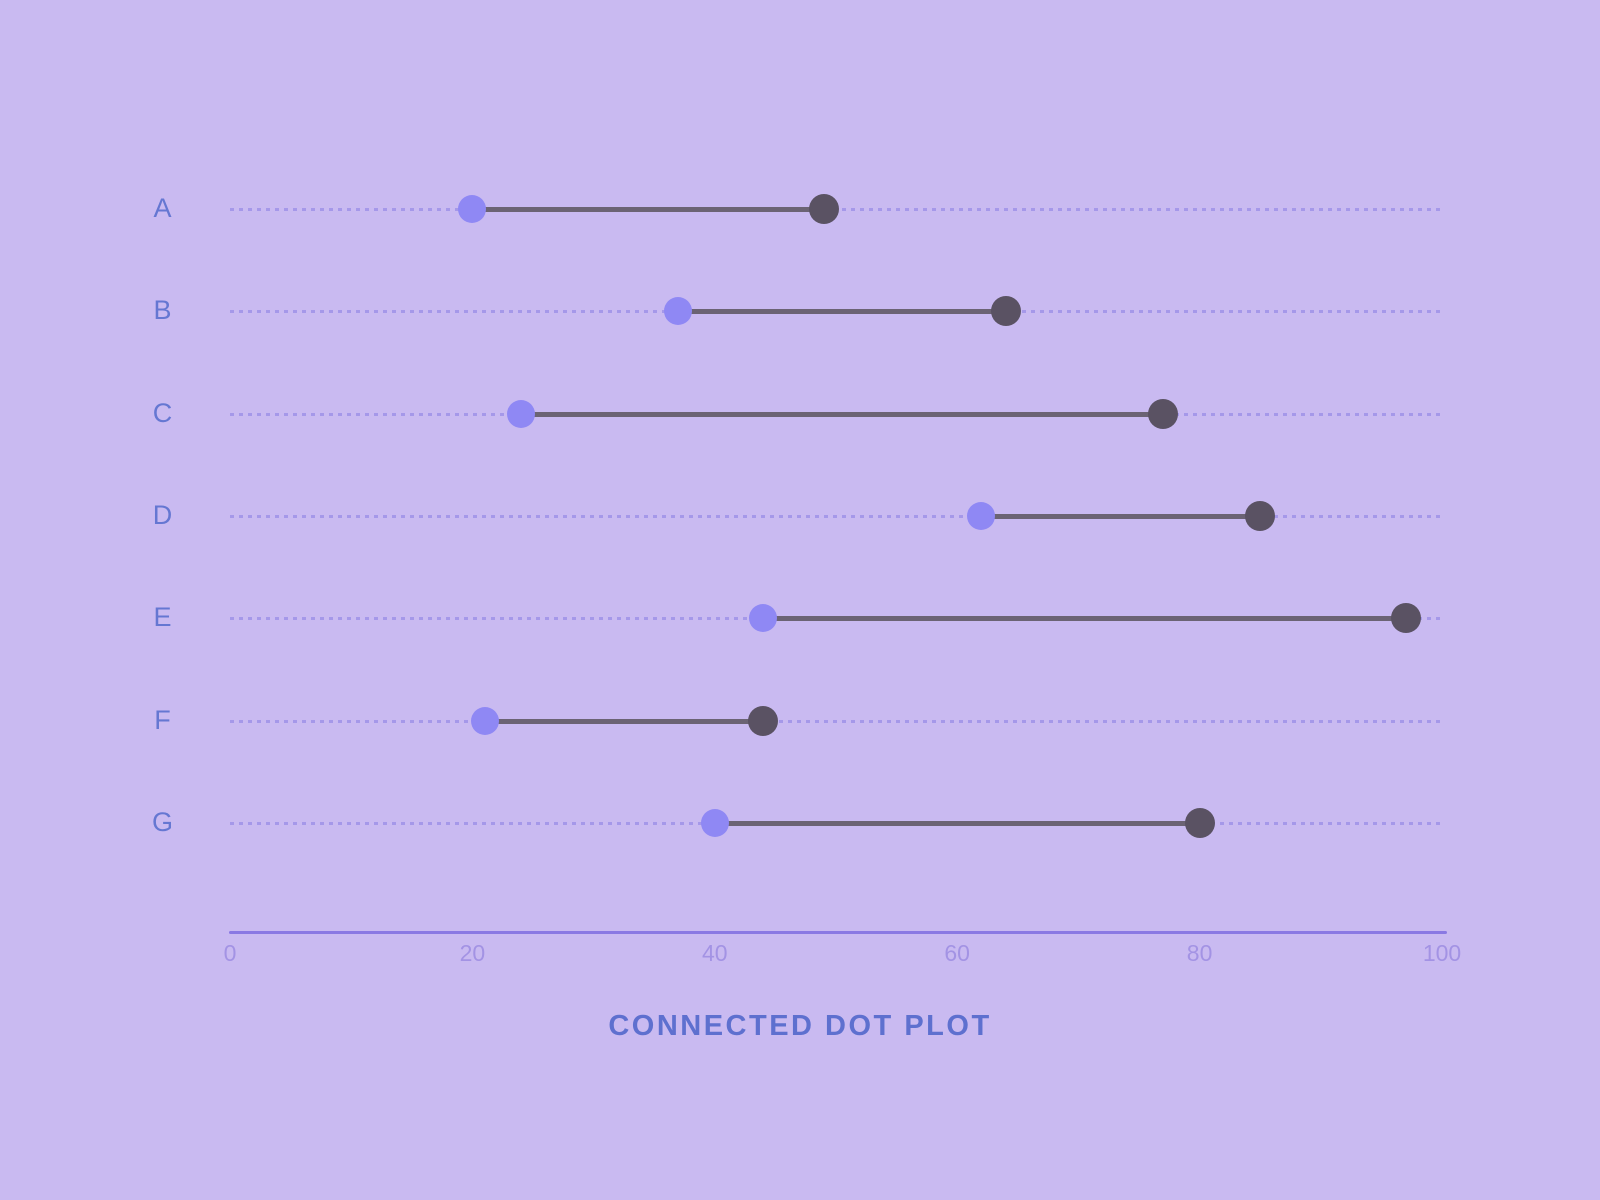 The height and width of the screenshot is (1200, 1600). I want to click on category-label-e: E, so click(163, 617).